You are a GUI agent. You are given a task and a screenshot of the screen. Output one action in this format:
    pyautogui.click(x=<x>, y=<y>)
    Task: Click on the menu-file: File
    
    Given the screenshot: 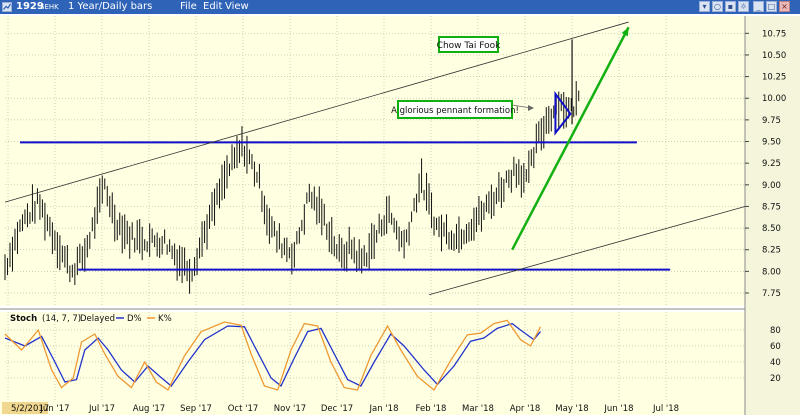 What is the action you would take?
    pyautogui.click(x=188, y=6)
    